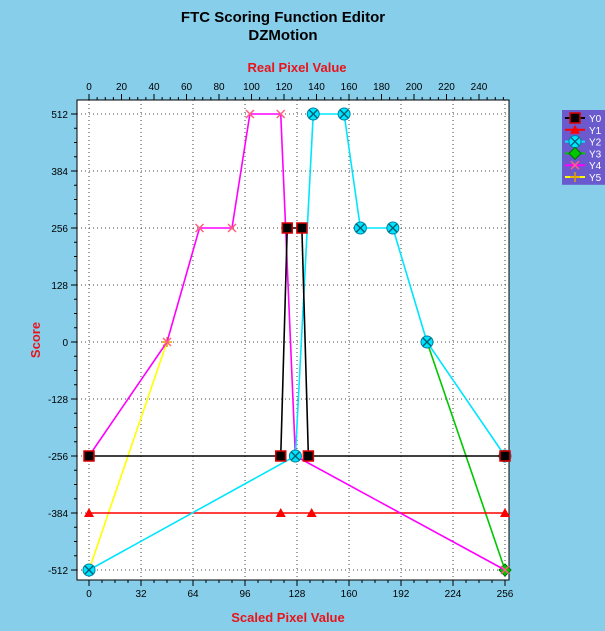 This screenshot has width=605, height=631. Describe the element at coordinates (453, 594) in the screenshot. I see `x-tick-label: 224` at that location.